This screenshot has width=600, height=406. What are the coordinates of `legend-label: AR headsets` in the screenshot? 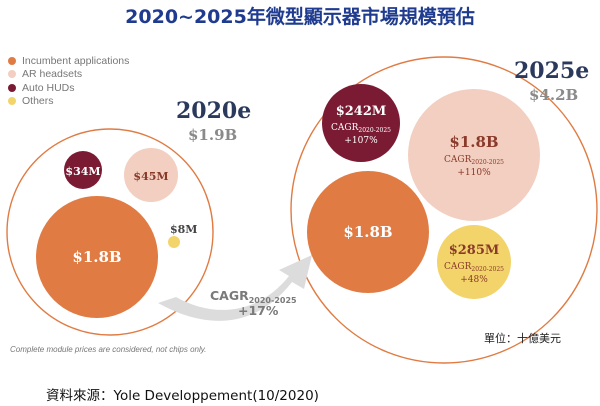 It's located at (52, 74).